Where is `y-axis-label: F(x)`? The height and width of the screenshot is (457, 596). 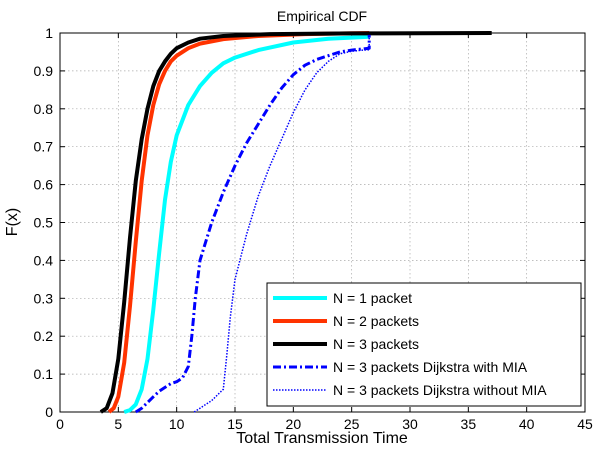
y-axis-label: F(x) is located at coordinates (12, 222).